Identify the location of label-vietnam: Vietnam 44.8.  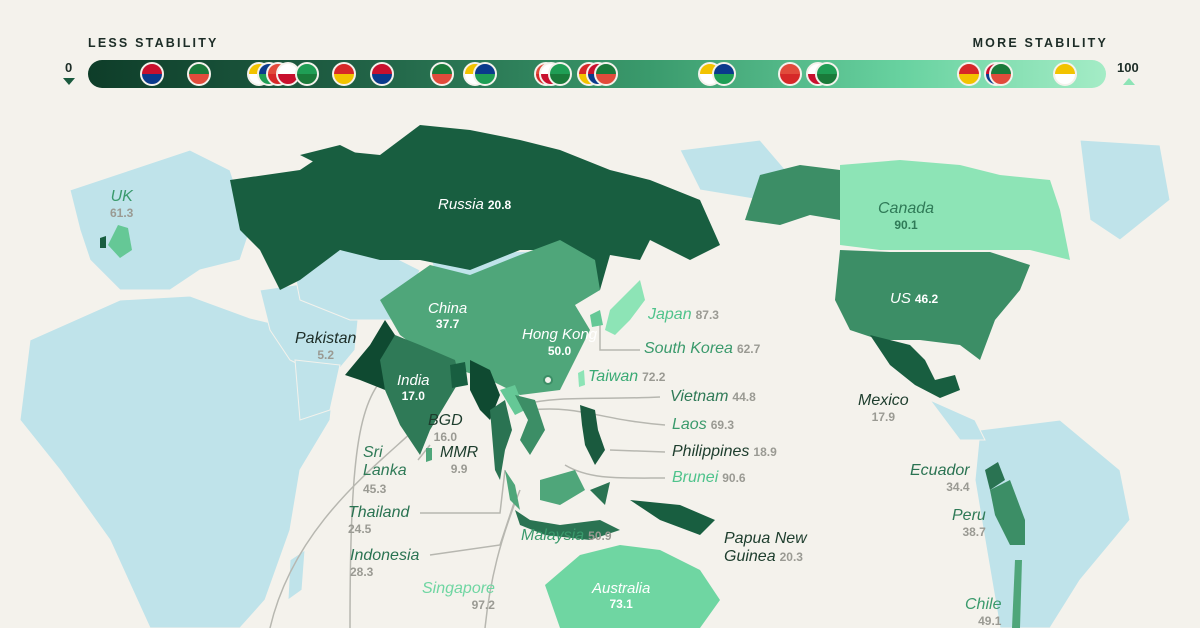
(713, 396).